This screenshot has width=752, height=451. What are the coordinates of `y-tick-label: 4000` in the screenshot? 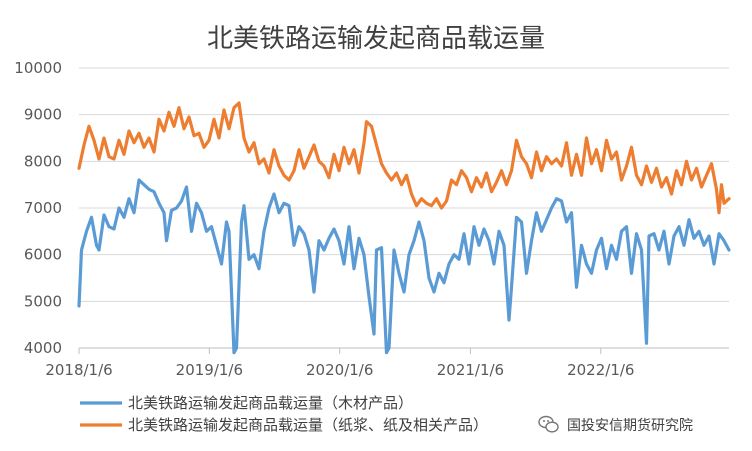 It's located at (43, 348).